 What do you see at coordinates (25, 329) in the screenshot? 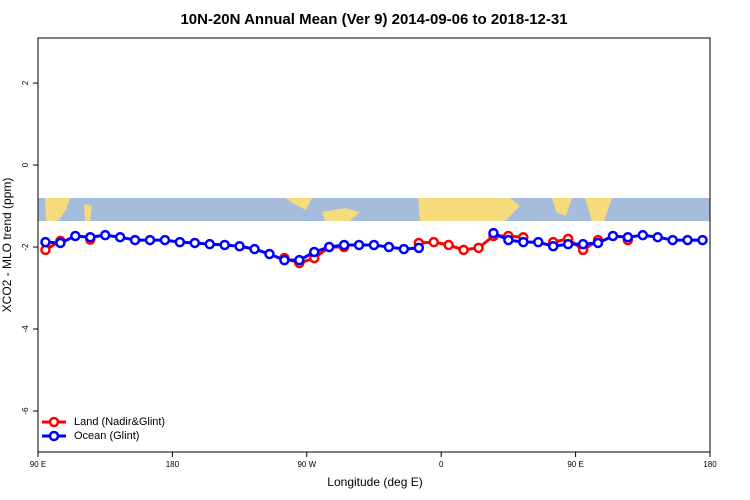
I see `y-tick-label: -4` at bounding box center [25, 329].